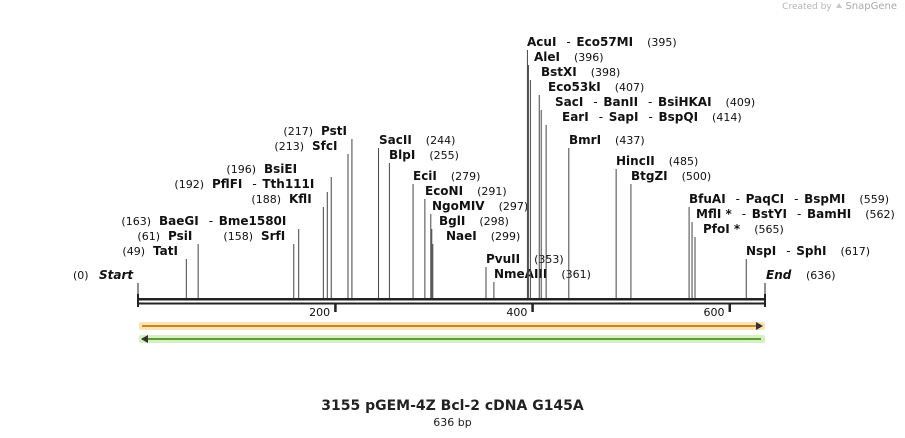  What do you see at coordinates (520, 274) in the screenshot?
I see `site-name: NmeAIII` at bounding box center [520, 274].